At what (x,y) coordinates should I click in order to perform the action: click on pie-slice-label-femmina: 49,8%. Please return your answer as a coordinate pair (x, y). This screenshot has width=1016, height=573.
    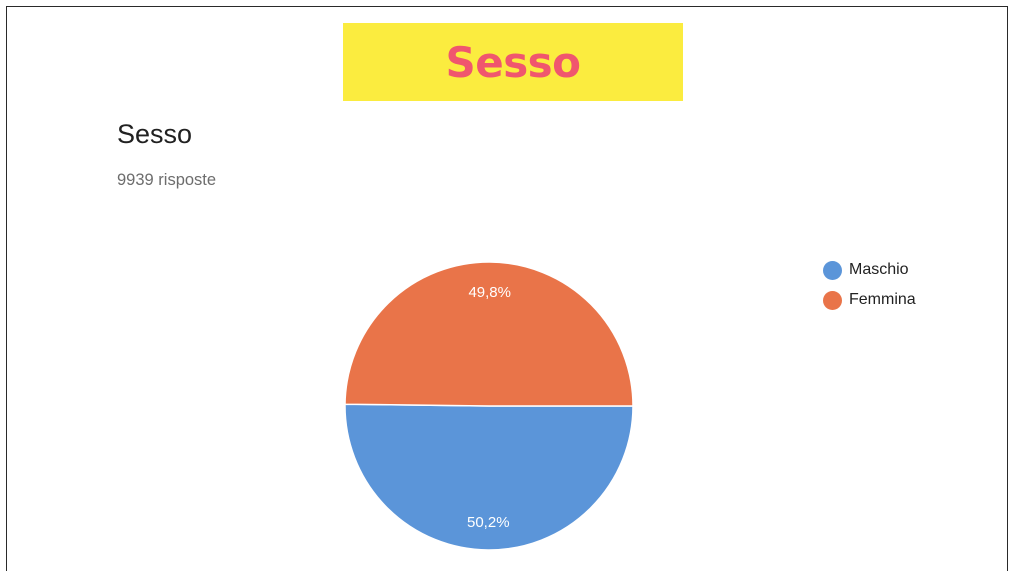
    Looking at the image, I should click on (489, 292).